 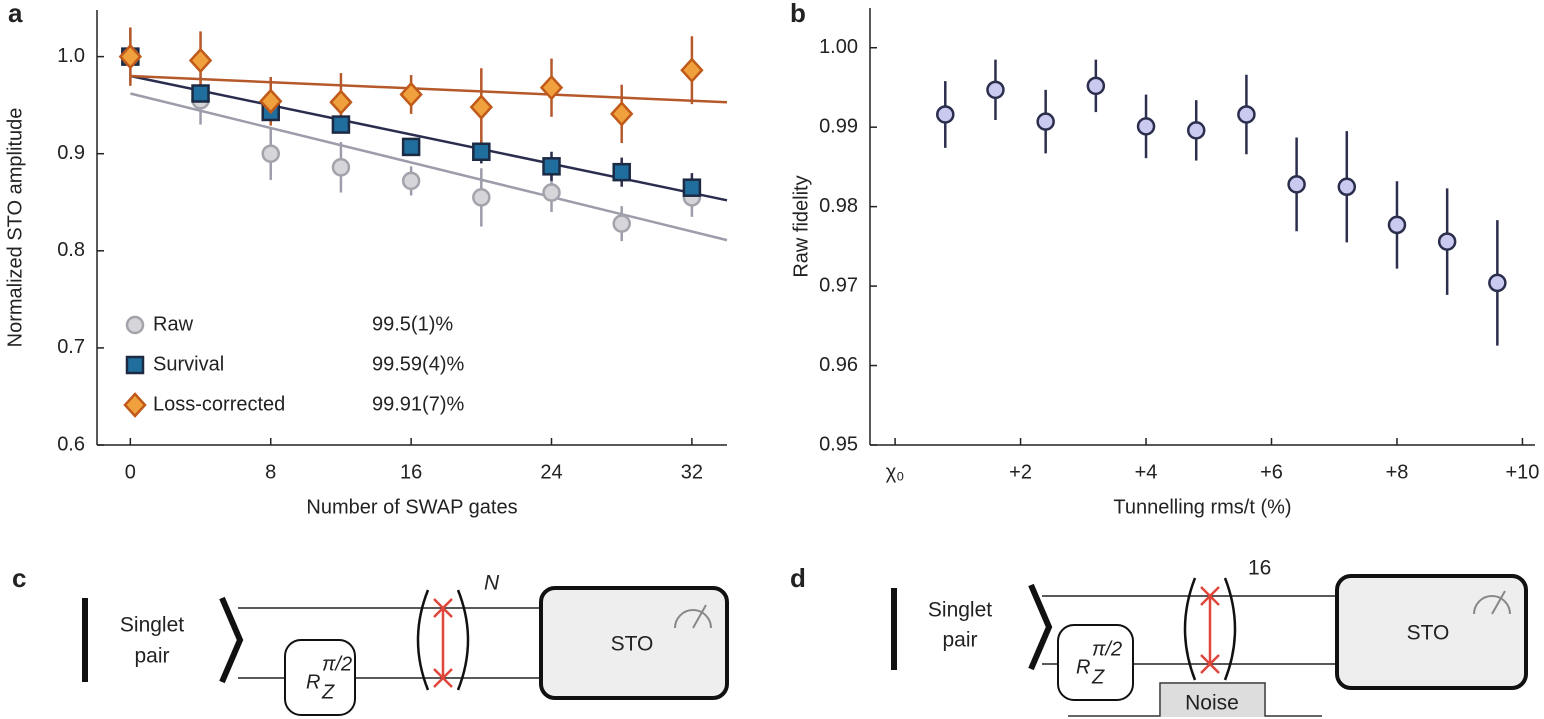 I want to click on legend-value: 99.5(1)%, so click(x=412, y=324).